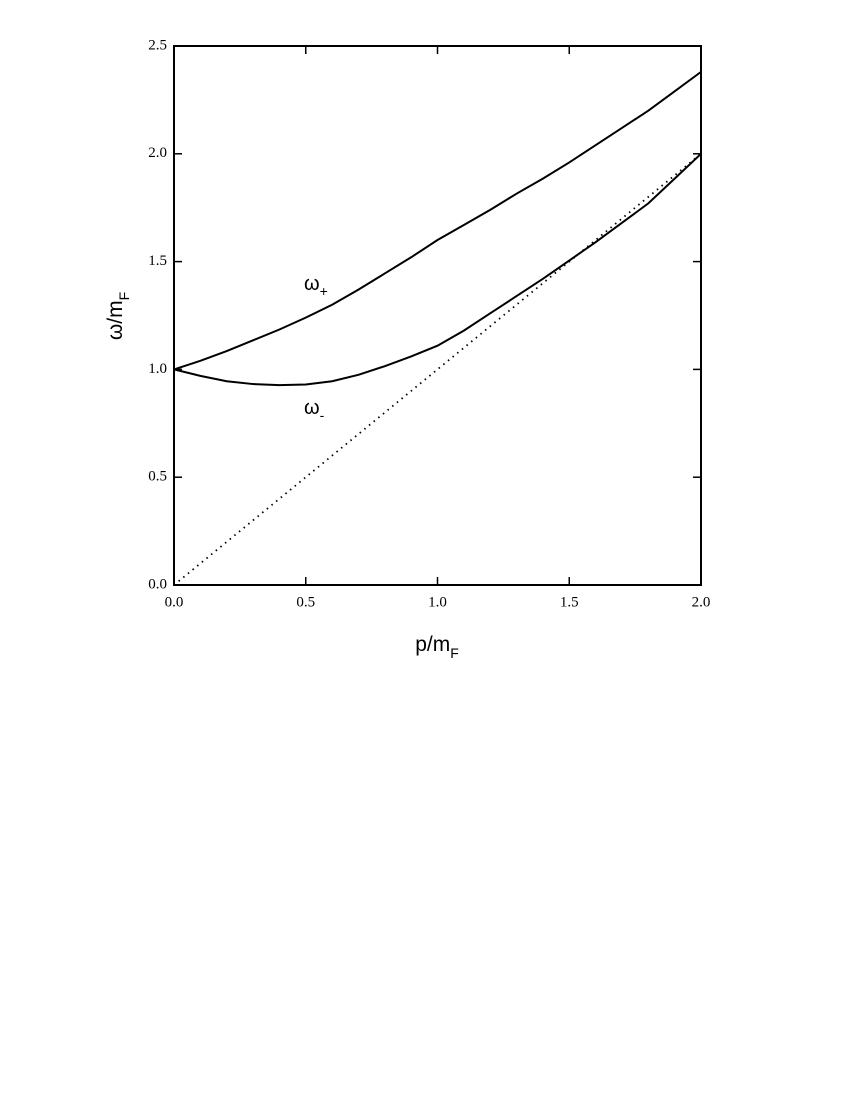 Image resolution: width=850 pixels, height=1100 pixels. What do you see at coordinates (305, 602) in the screenshot?
I see `x-tick-label: 0.5` at bounding box center [305, 602].